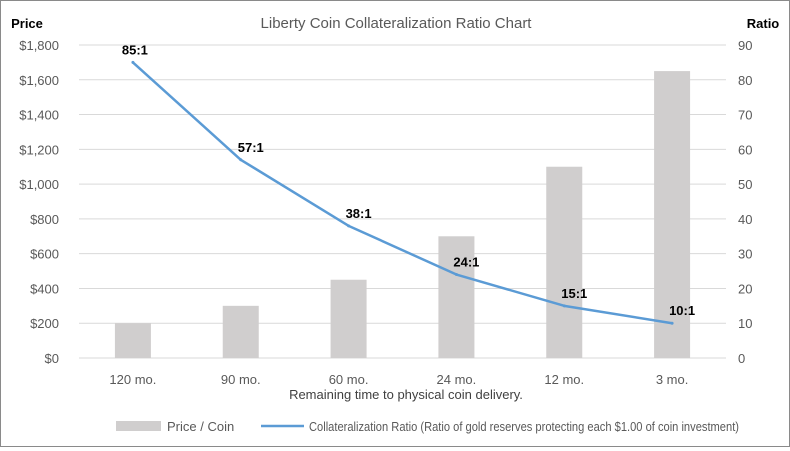 The width and height of the screenshot is (790, 451). Describe the element at coordinates (200, 426) in the screenshot. I see `legend-label-price: Price / Coin` at that location.